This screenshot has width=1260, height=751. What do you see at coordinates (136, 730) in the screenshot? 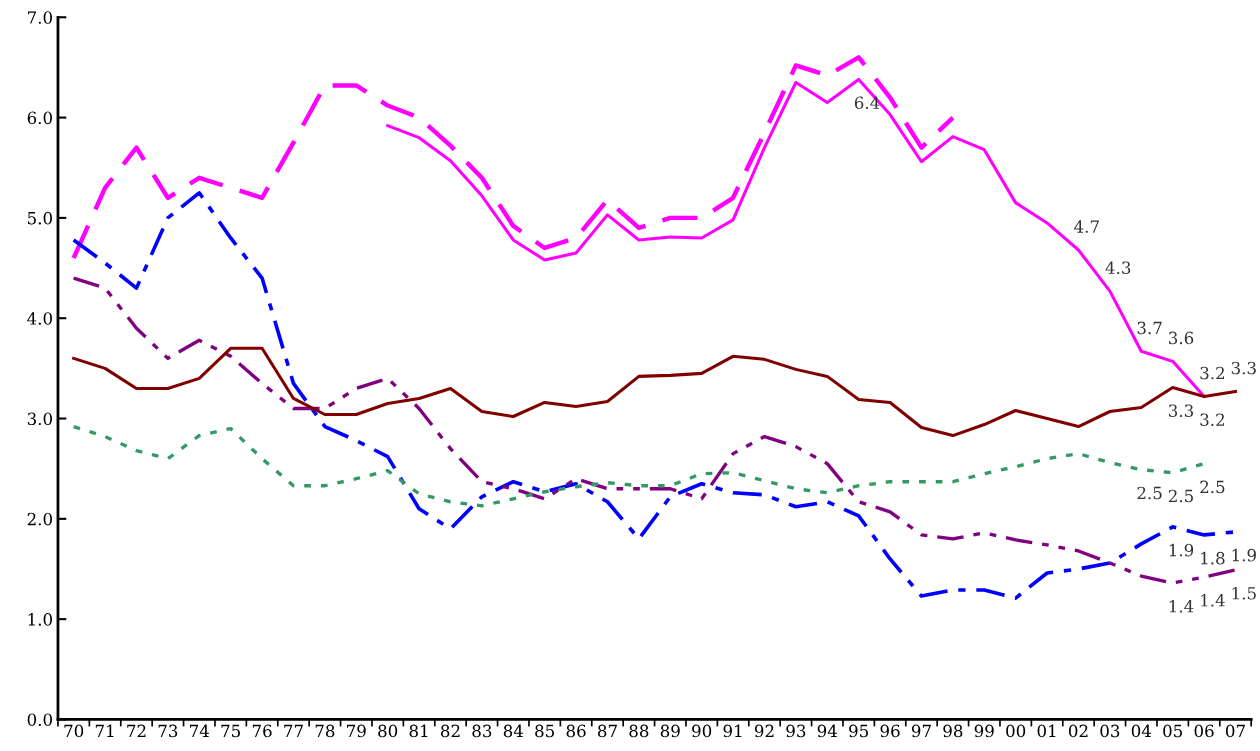
I see `x-tick-label: 72` at bounding box center [136, 730].